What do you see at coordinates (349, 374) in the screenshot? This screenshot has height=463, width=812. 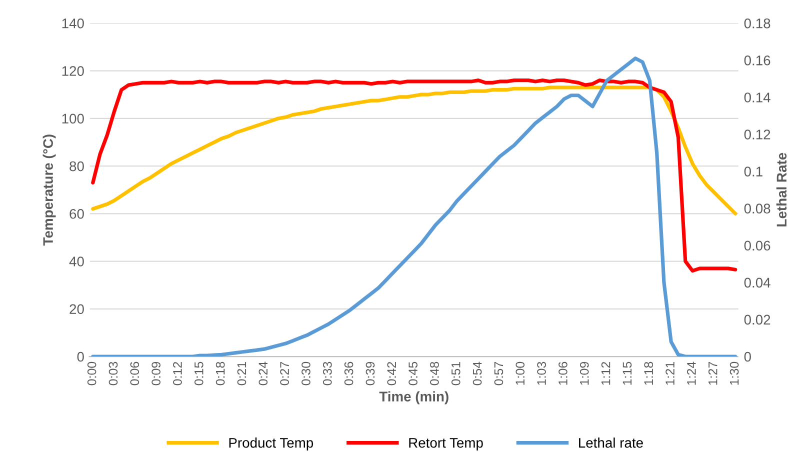 I see `x-tick-label: 0:36` at bounding box center [349, 374].